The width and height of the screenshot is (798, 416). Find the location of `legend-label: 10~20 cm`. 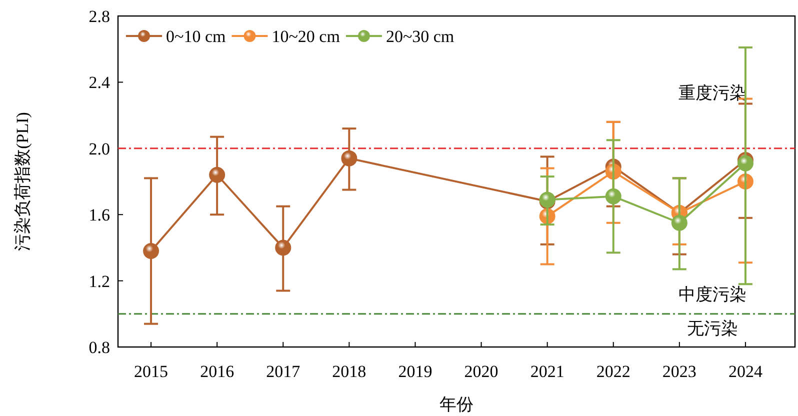

legend-label: 10~20 cm is located at coordinates (306, 36).